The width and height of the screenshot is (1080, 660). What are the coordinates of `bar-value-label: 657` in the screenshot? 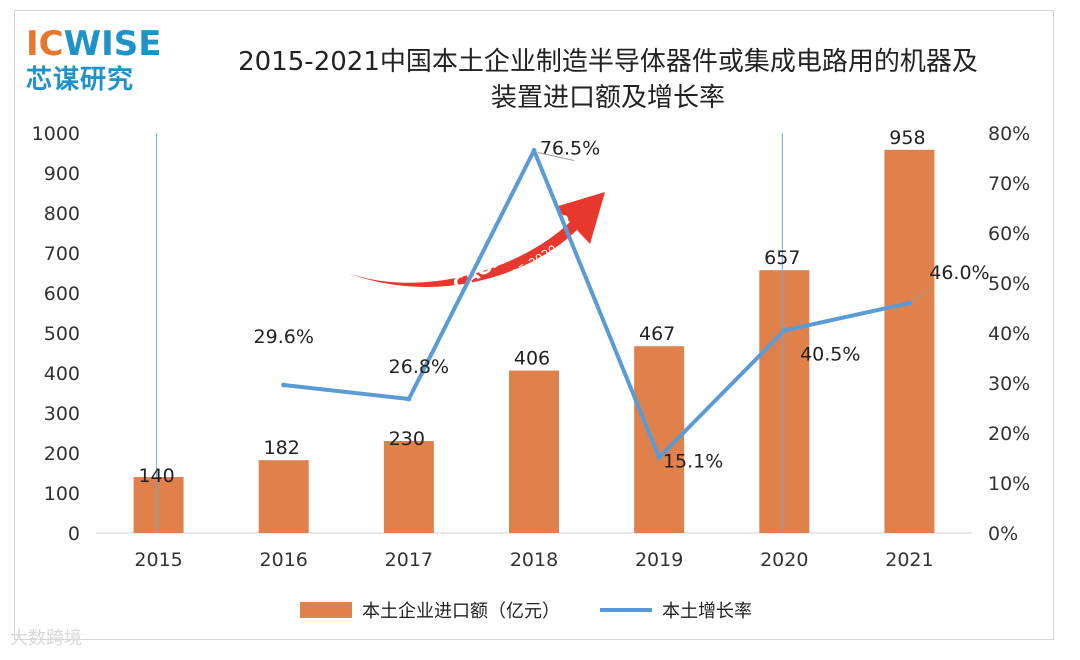 It's located at (782, 258).